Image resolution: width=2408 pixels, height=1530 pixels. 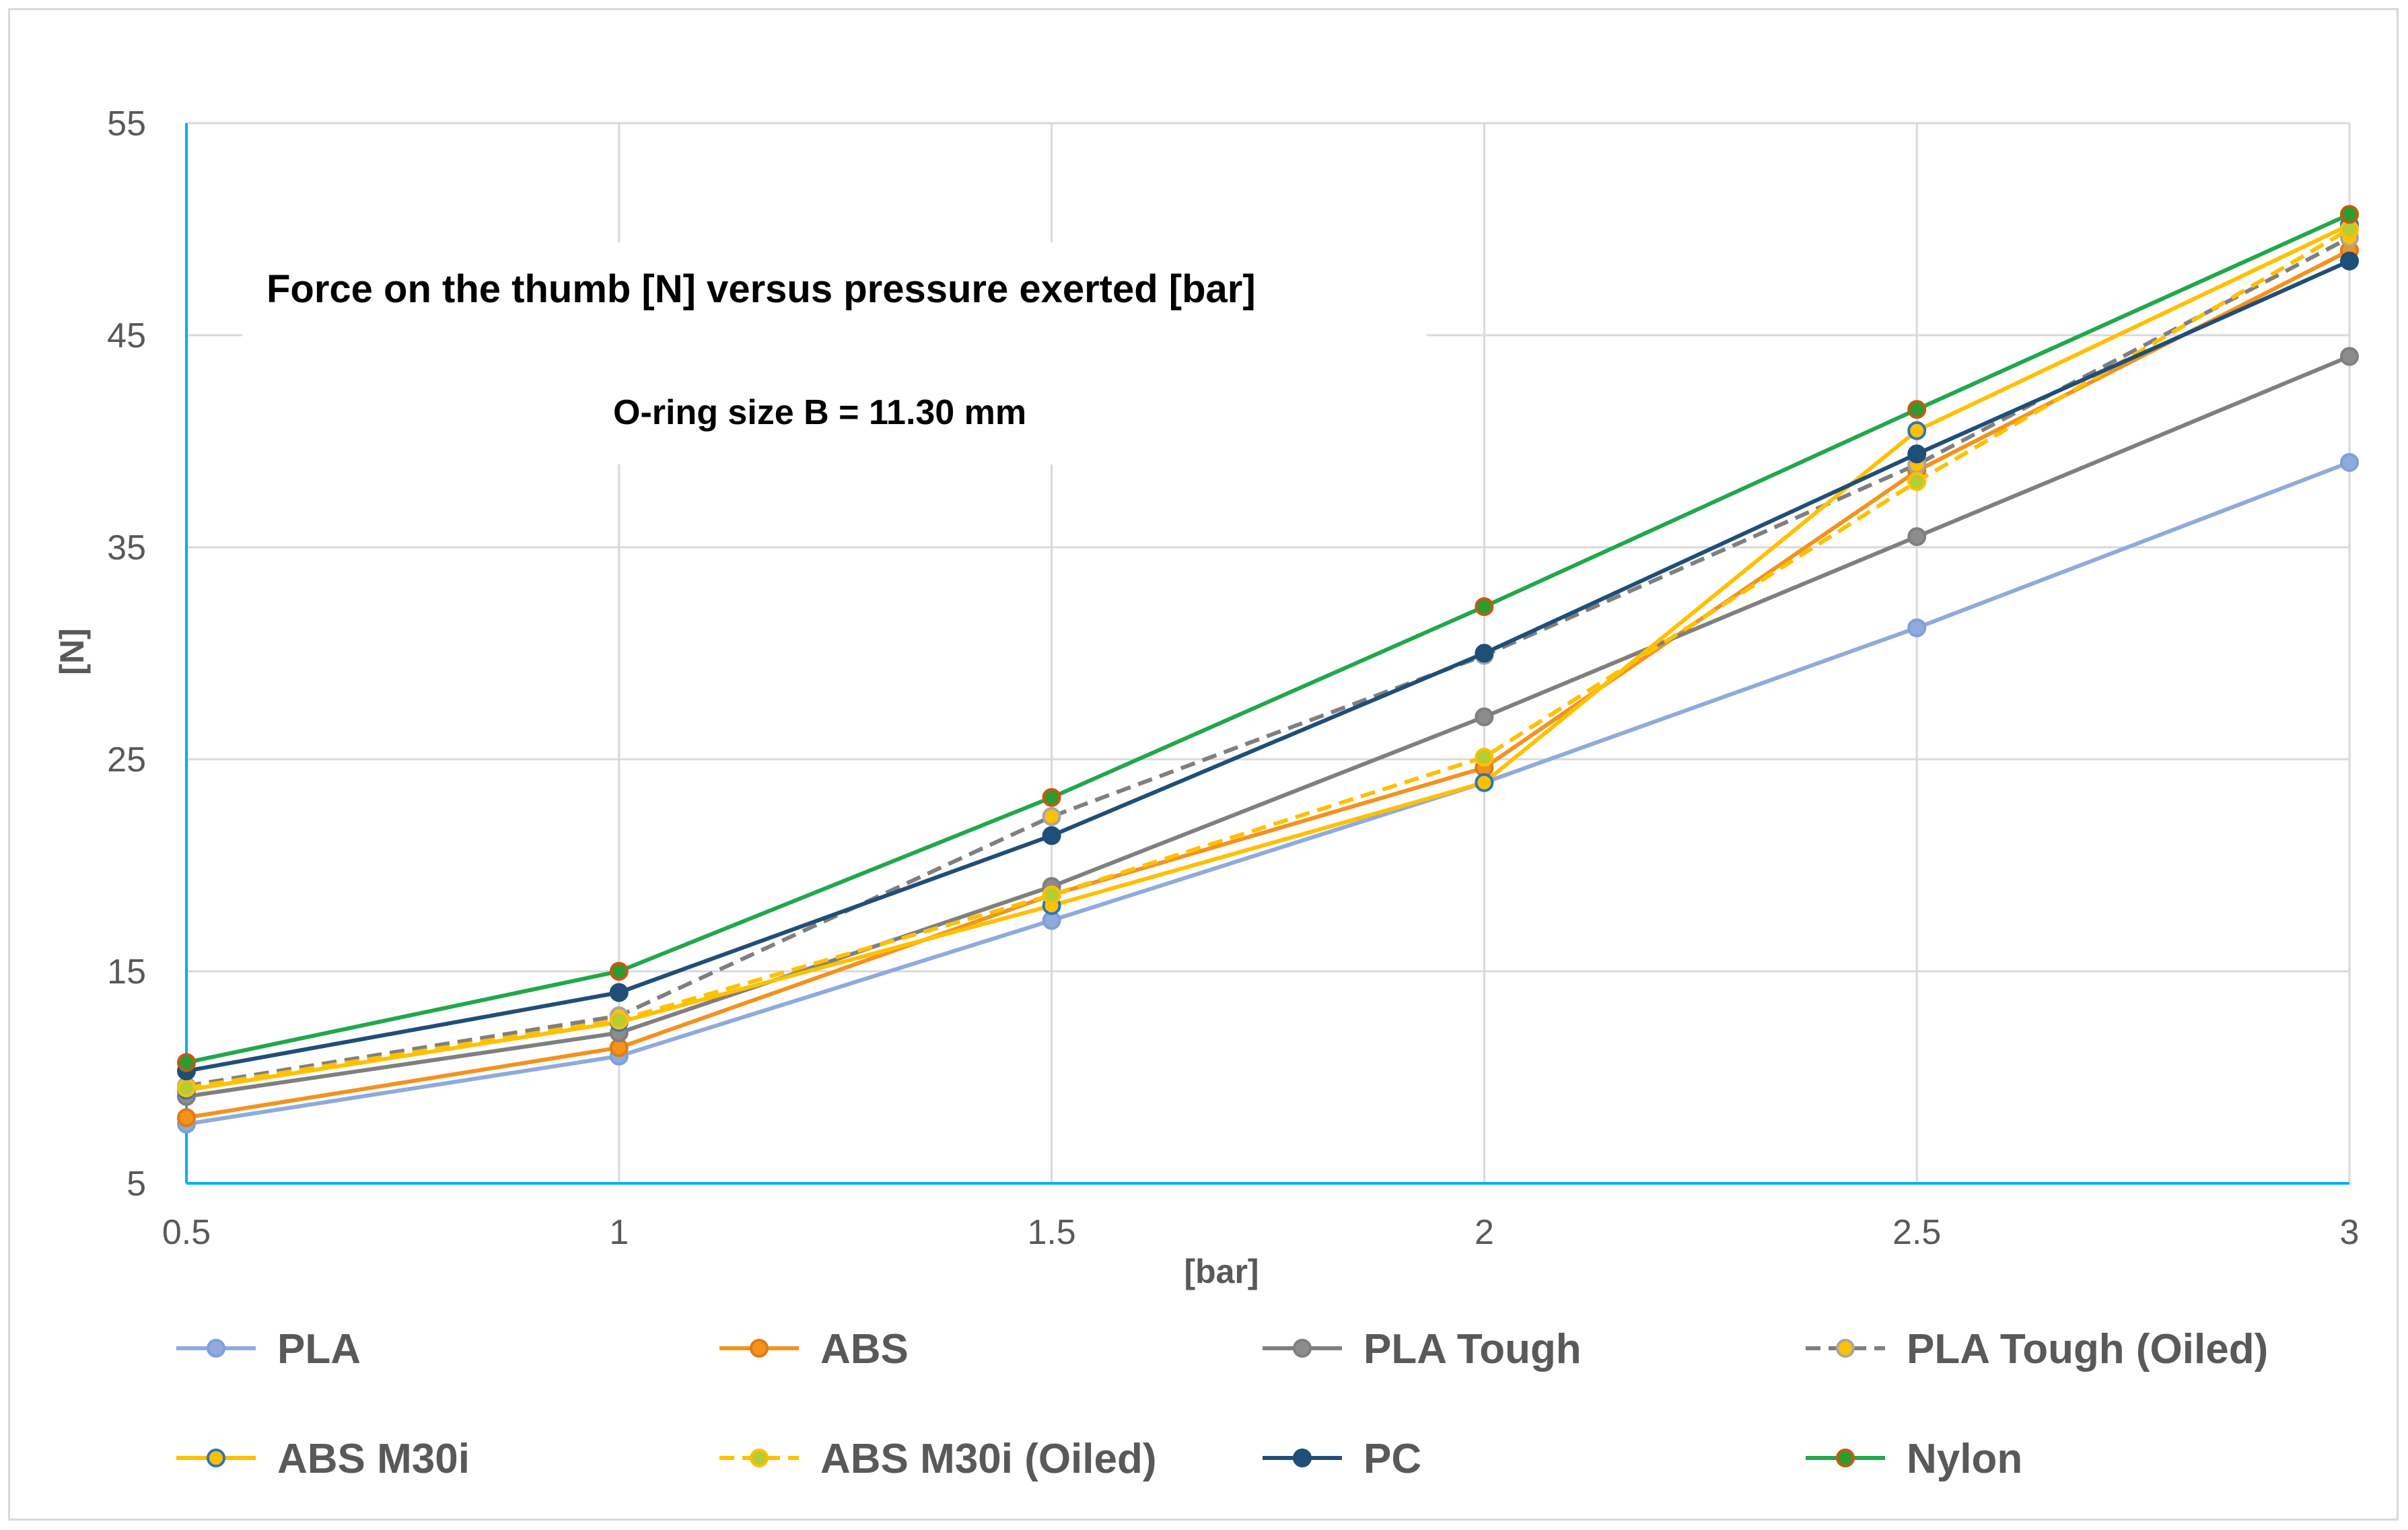 I want to click on y-tick-label: 45, so click(x=126, y=335).